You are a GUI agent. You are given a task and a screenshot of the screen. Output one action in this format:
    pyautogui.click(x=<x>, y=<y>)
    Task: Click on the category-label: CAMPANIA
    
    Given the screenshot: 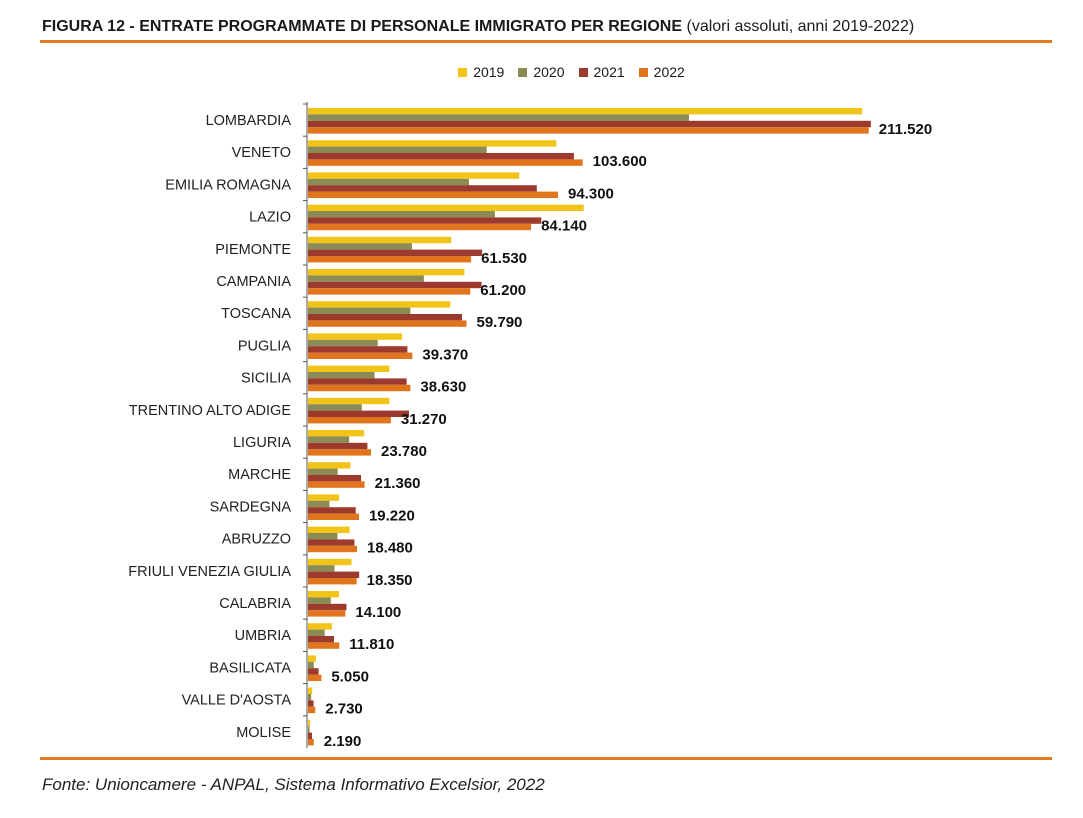 What is the action you would take?
    pyautogui.click(x=253, y=282)
    